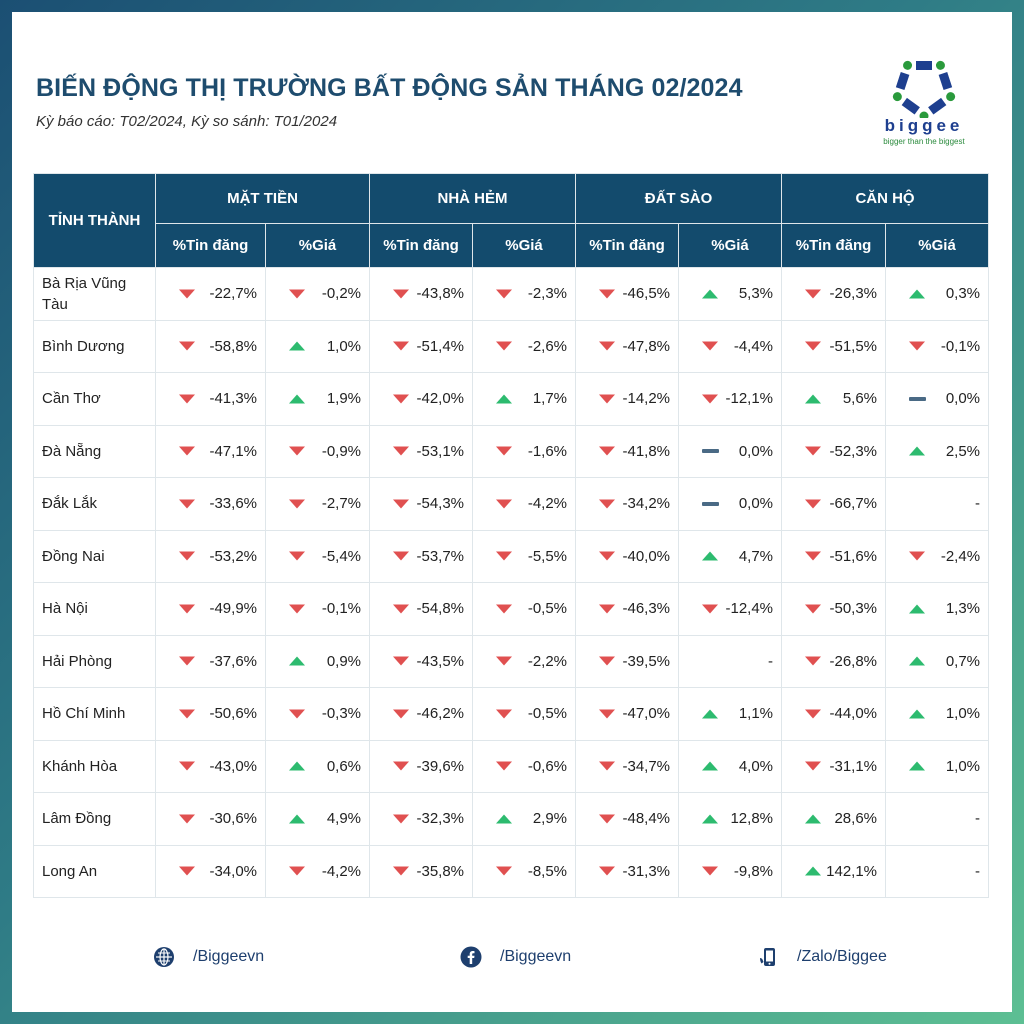 This screenshot has height=1024, width=1024. Describe the element at coordinates (646, 399) in the screenshot. I see `change-value: -14,2%` at that location.